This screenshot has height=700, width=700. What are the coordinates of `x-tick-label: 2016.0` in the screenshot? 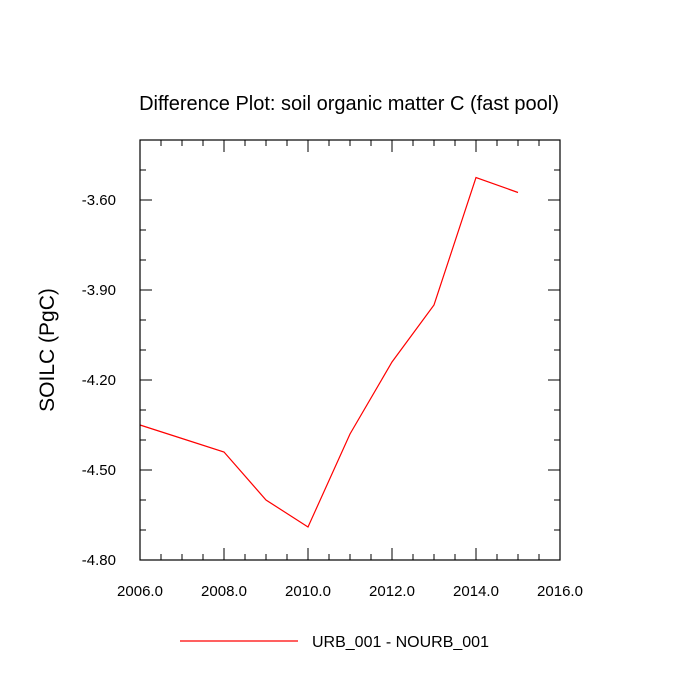 It's located at (560, 591).